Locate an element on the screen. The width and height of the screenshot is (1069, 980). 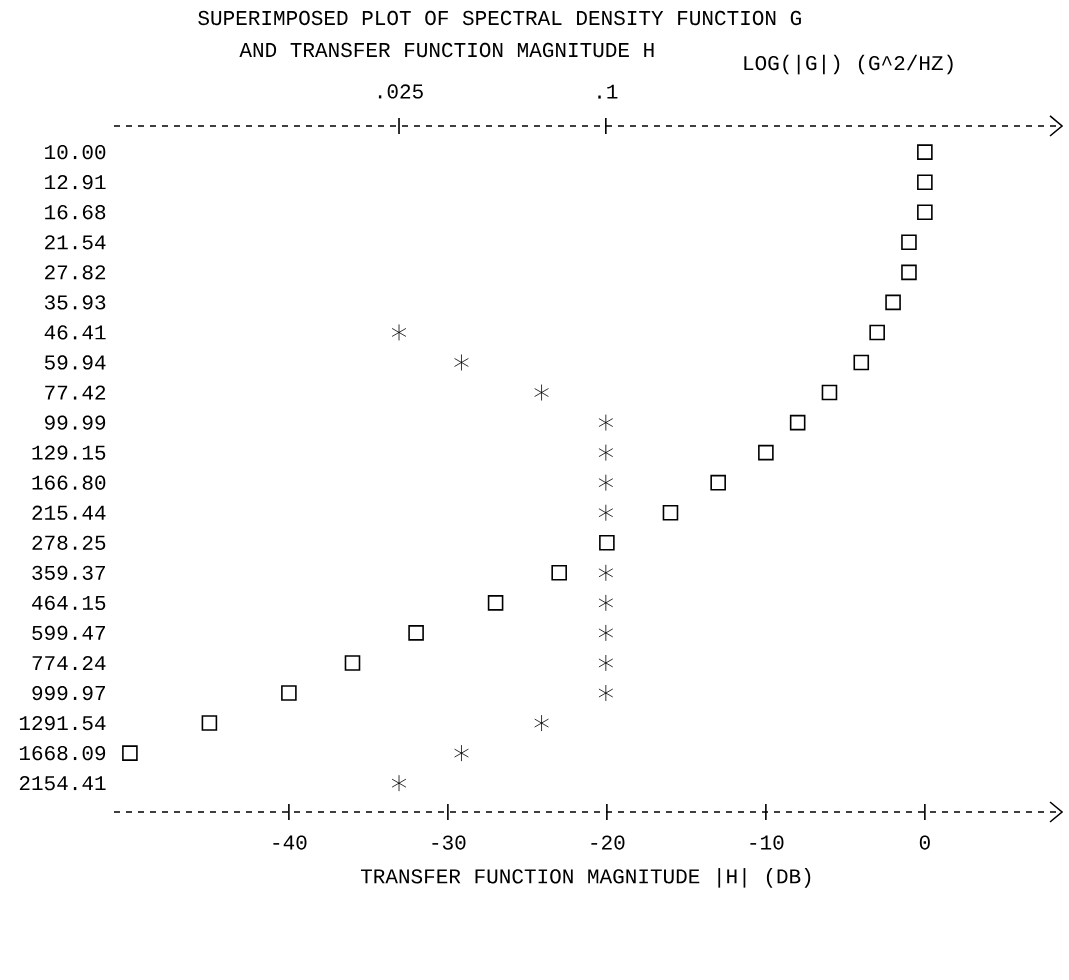
y-tick-label: 10.00 is located at coordinates (75, 152).